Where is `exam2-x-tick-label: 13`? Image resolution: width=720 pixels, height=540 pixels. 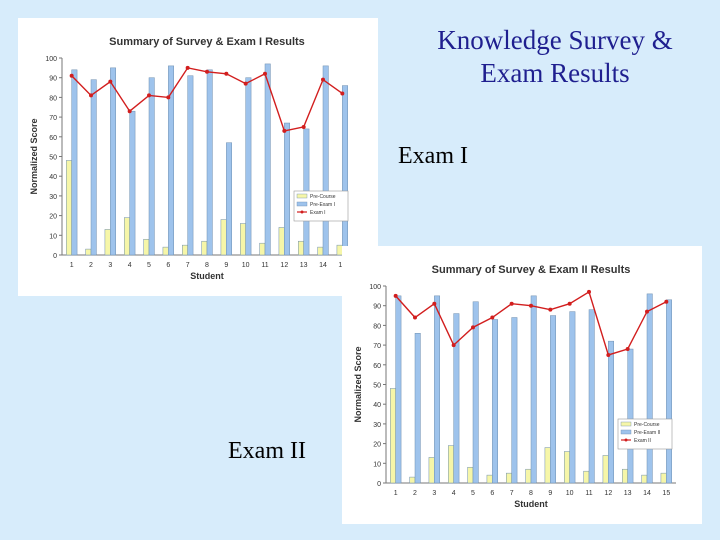 exam2-x-tick-label: 13 is located at coordinates (628, 493).